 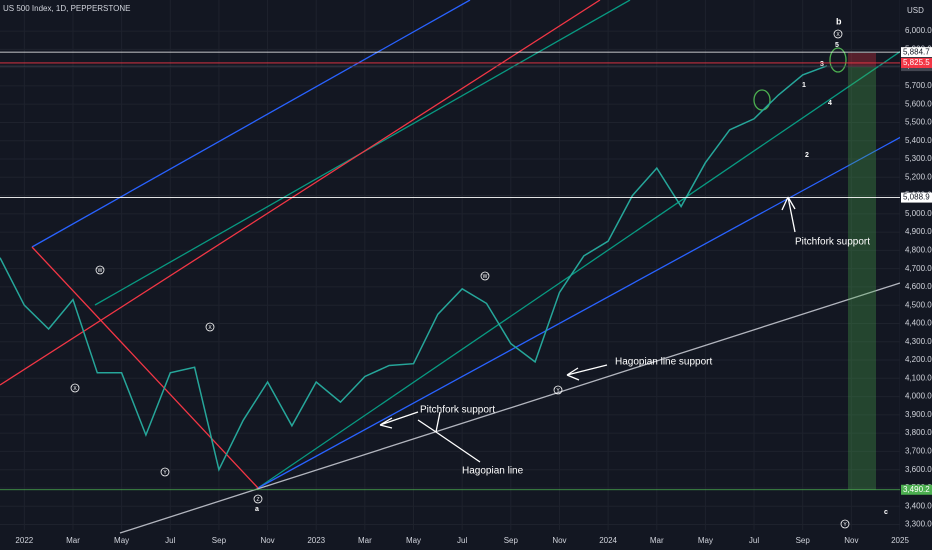 I want to click on price-axis, so click(x=916, y=275).